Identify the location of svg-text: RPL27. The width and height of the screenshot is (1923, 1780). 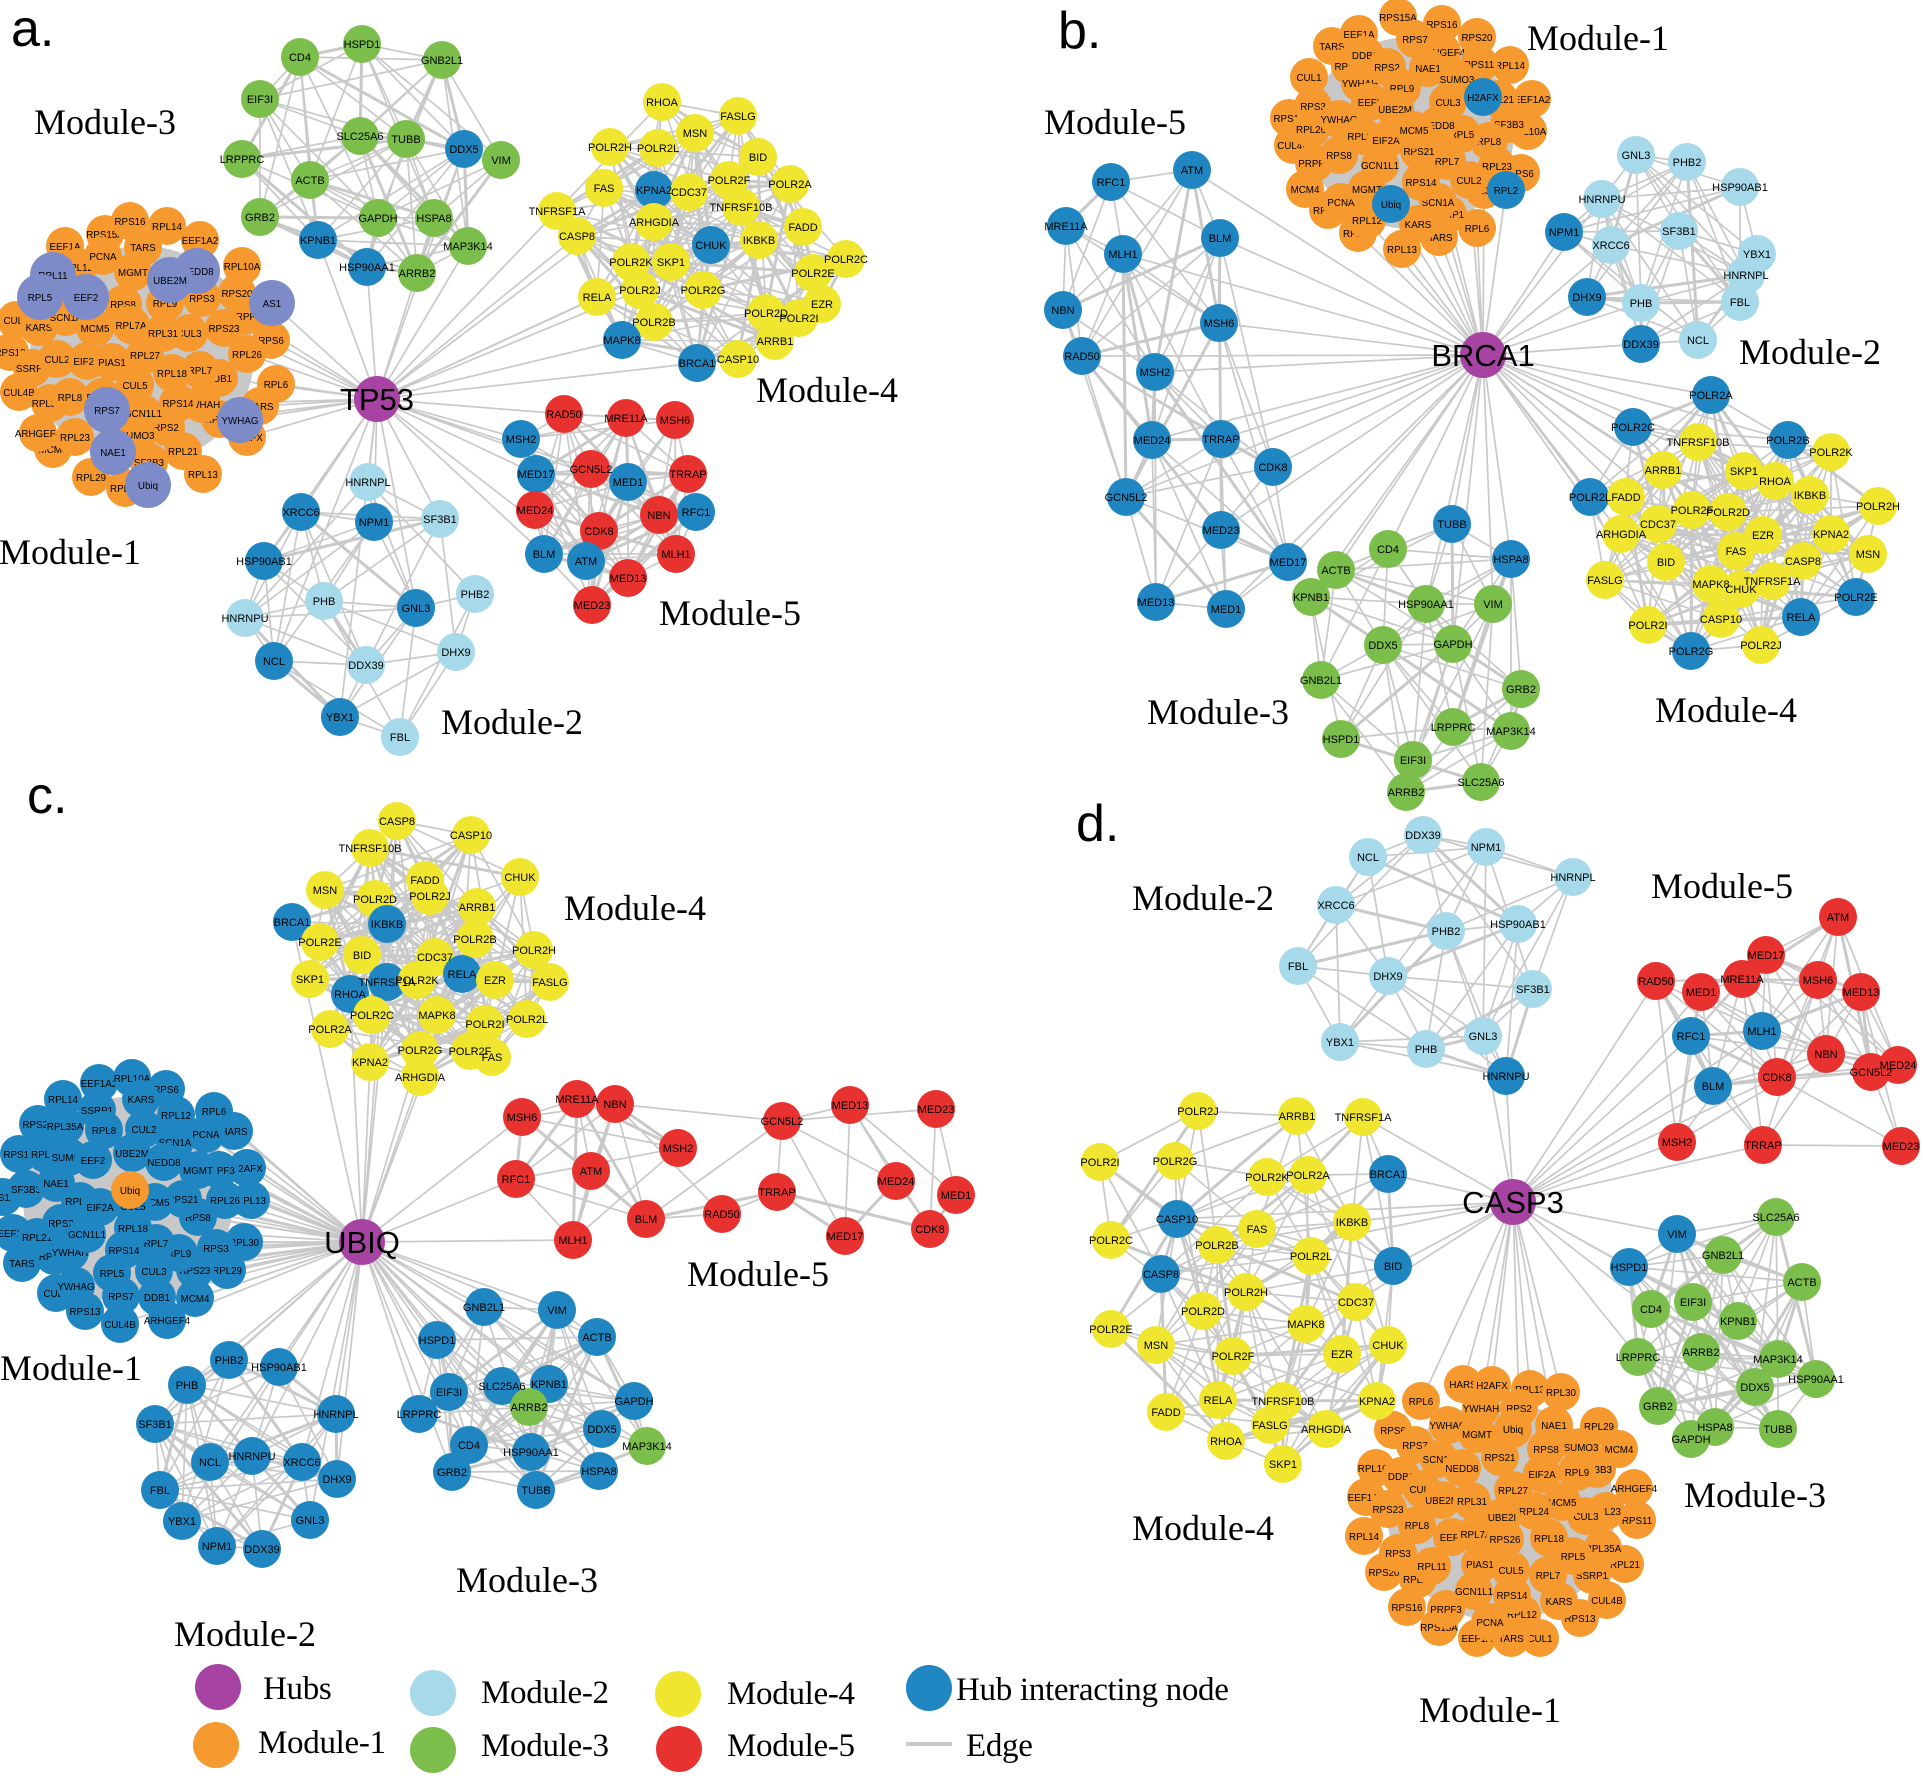
(145, 356).